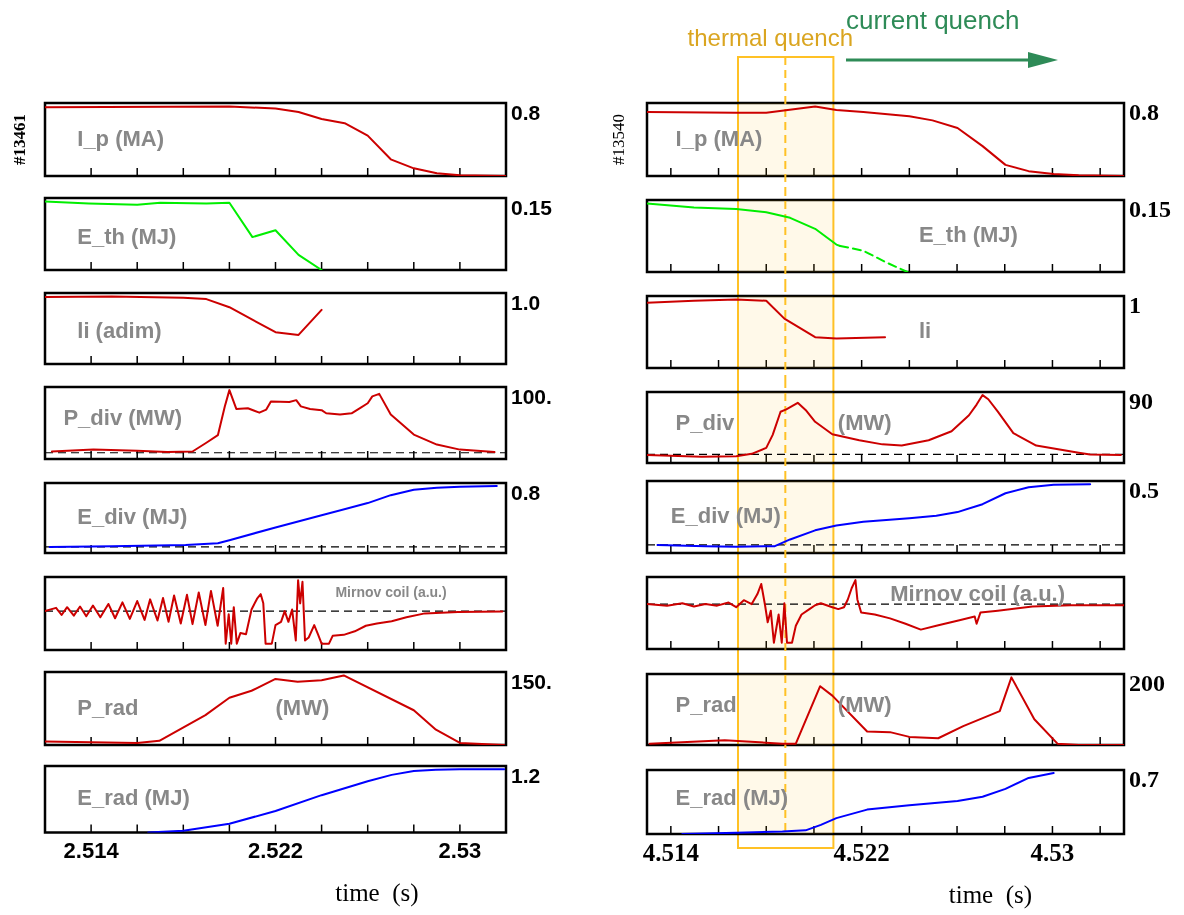  I want to click on text: P_div, so click(705, 423).